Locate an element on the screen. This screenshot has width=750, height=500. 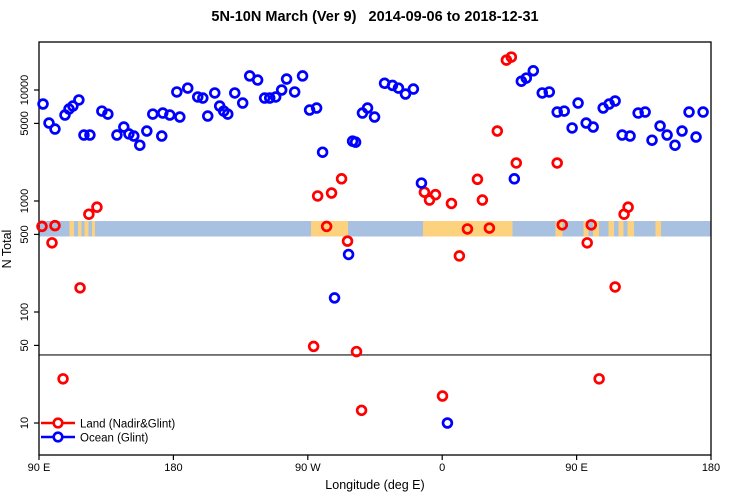
ocean-band is located at coordinates (375, 229).